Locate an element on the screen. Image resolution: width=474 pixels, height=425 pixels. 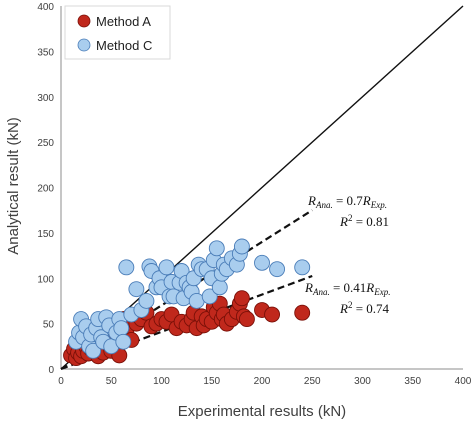
y-tick-labels: 0 50 100 150 200 250 300 350 400 is located at coordinates (45, 189).